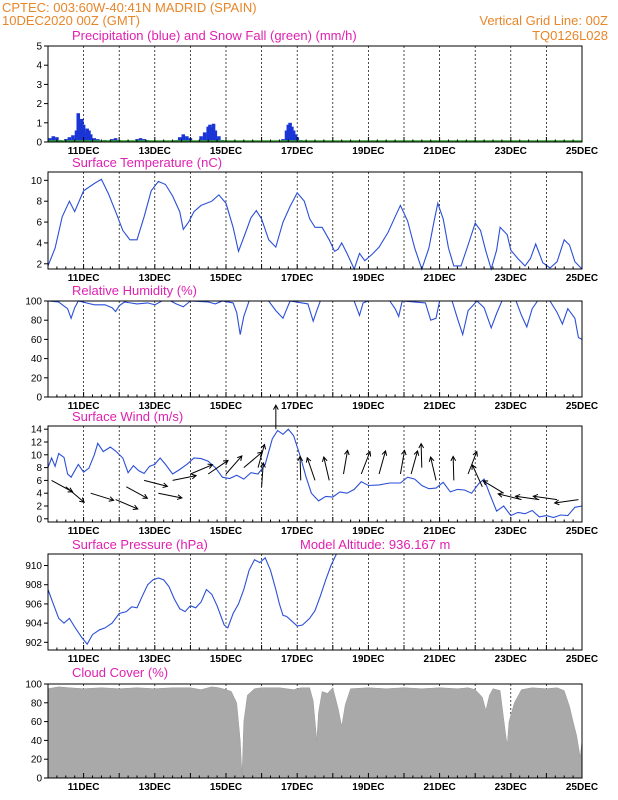 The height and width of the screenshot is (800, 618). I want to click on cloud-area, so click(315, 732).